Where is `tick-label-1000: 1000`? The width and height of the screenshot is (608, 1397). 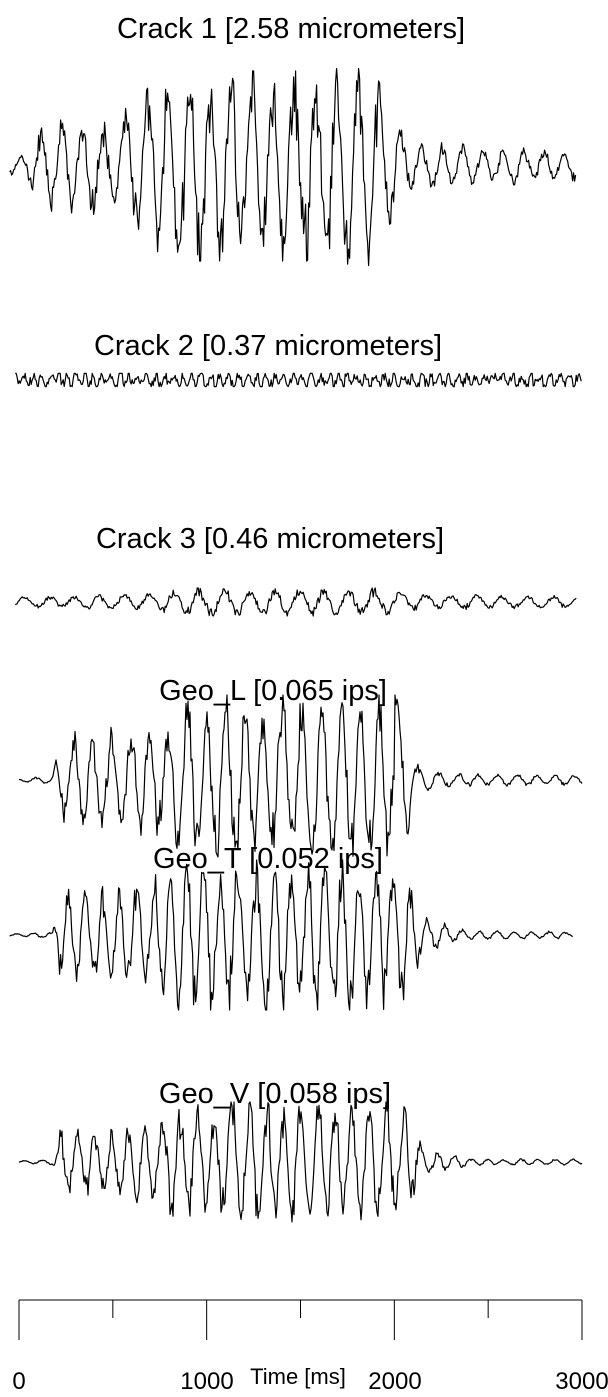
tick-label-1000: 1000 is located at coordinates (206, 1381).